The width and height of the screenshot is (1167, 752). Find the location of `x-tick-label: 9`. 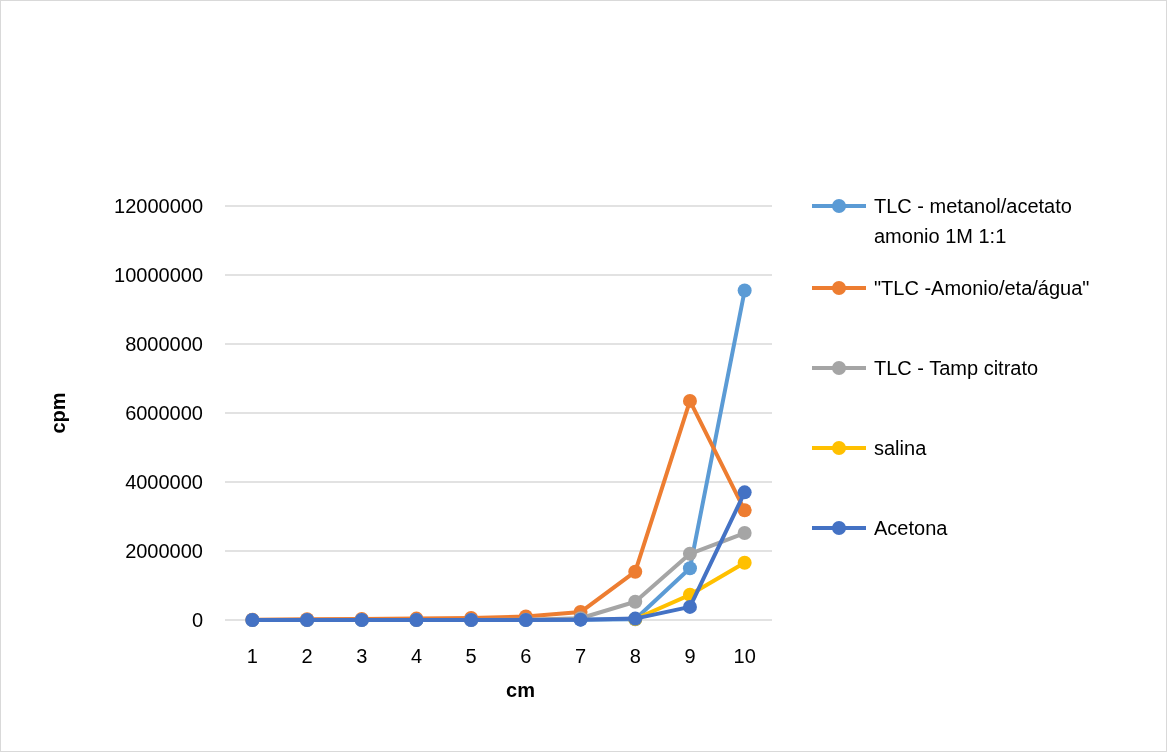

x-tick-label: 9 is located at coordinates (690, 656).